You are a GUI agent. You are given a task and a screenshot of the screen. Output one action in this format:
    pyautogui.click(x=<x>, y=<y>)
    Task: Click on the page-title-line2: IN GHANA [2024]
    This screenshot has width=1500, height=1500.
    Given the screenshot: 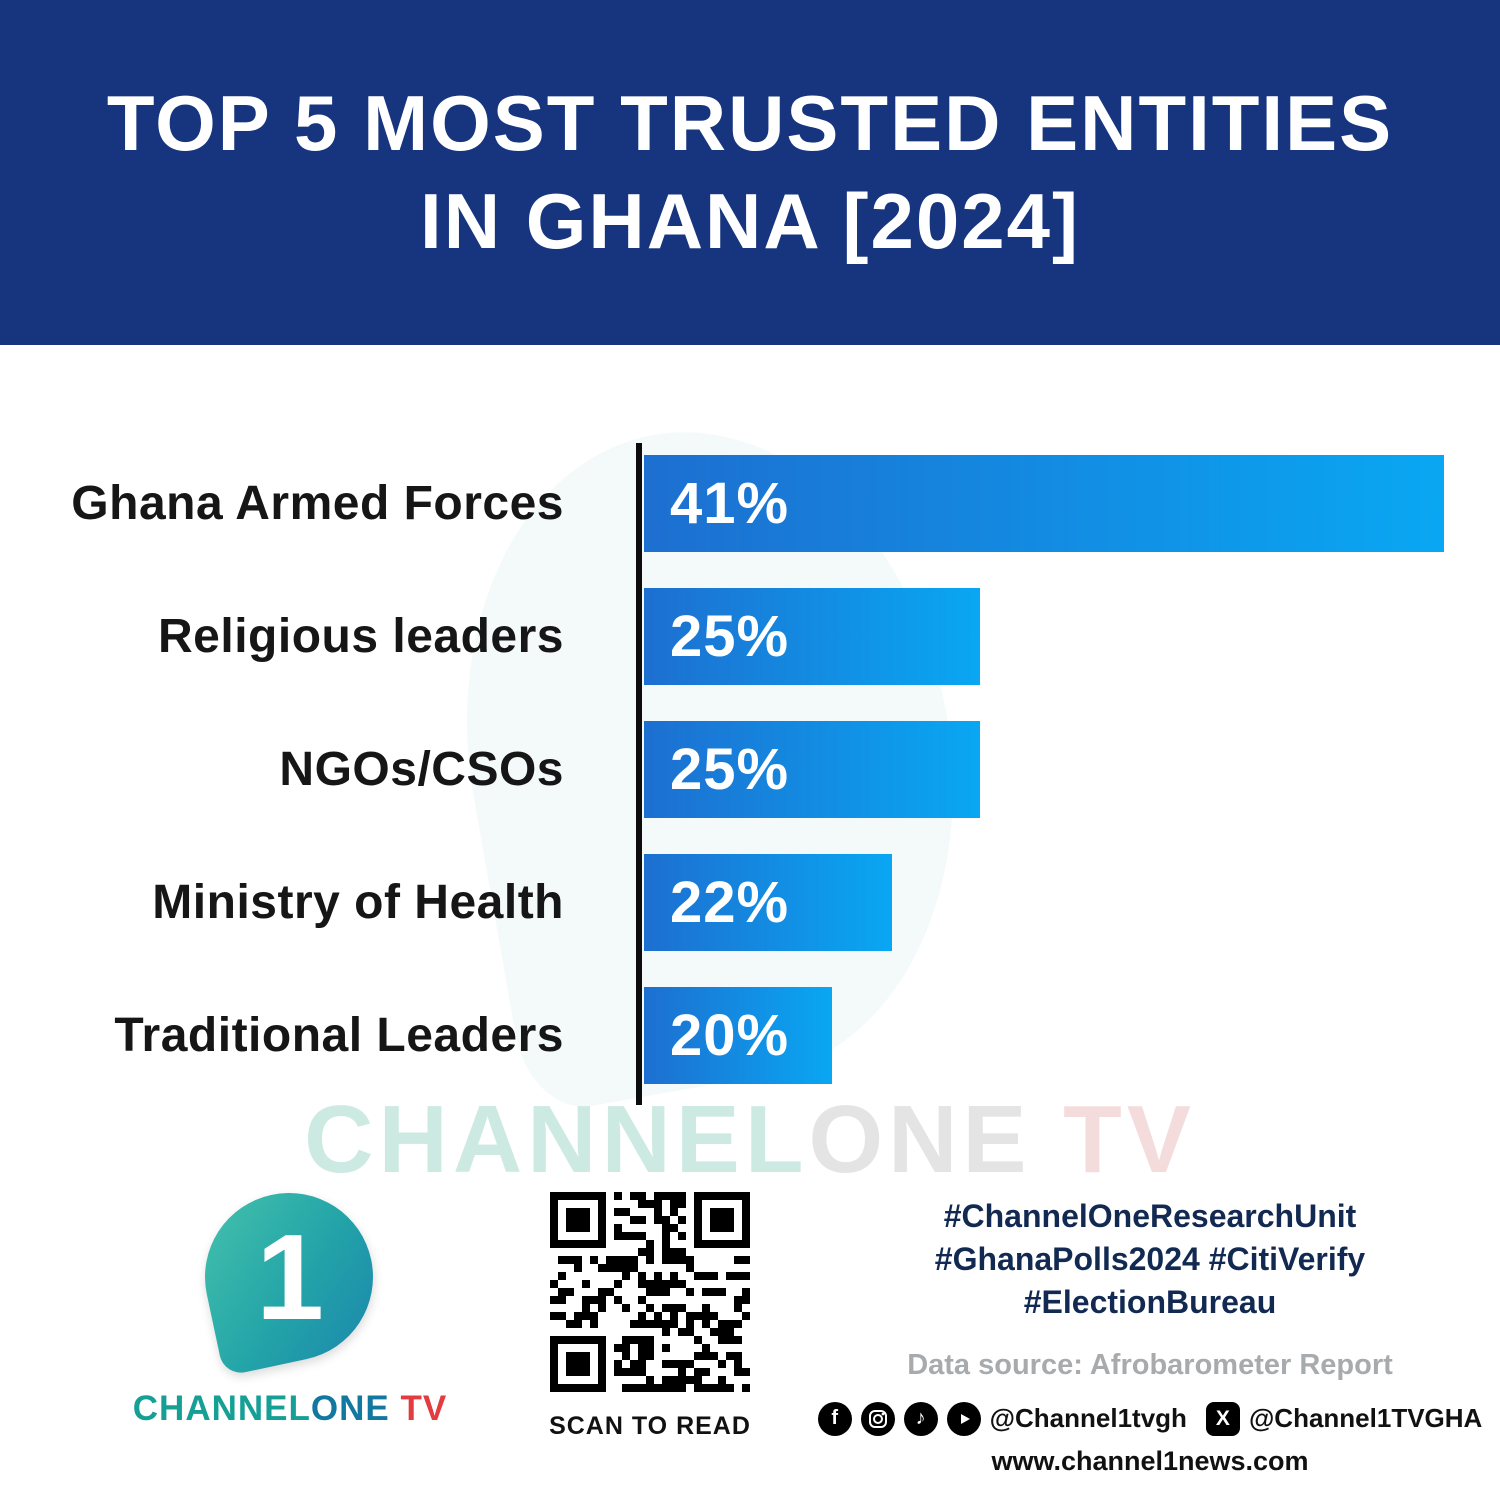 What is the action you would take?
    pyautogui.click(x=750, y=220)
    